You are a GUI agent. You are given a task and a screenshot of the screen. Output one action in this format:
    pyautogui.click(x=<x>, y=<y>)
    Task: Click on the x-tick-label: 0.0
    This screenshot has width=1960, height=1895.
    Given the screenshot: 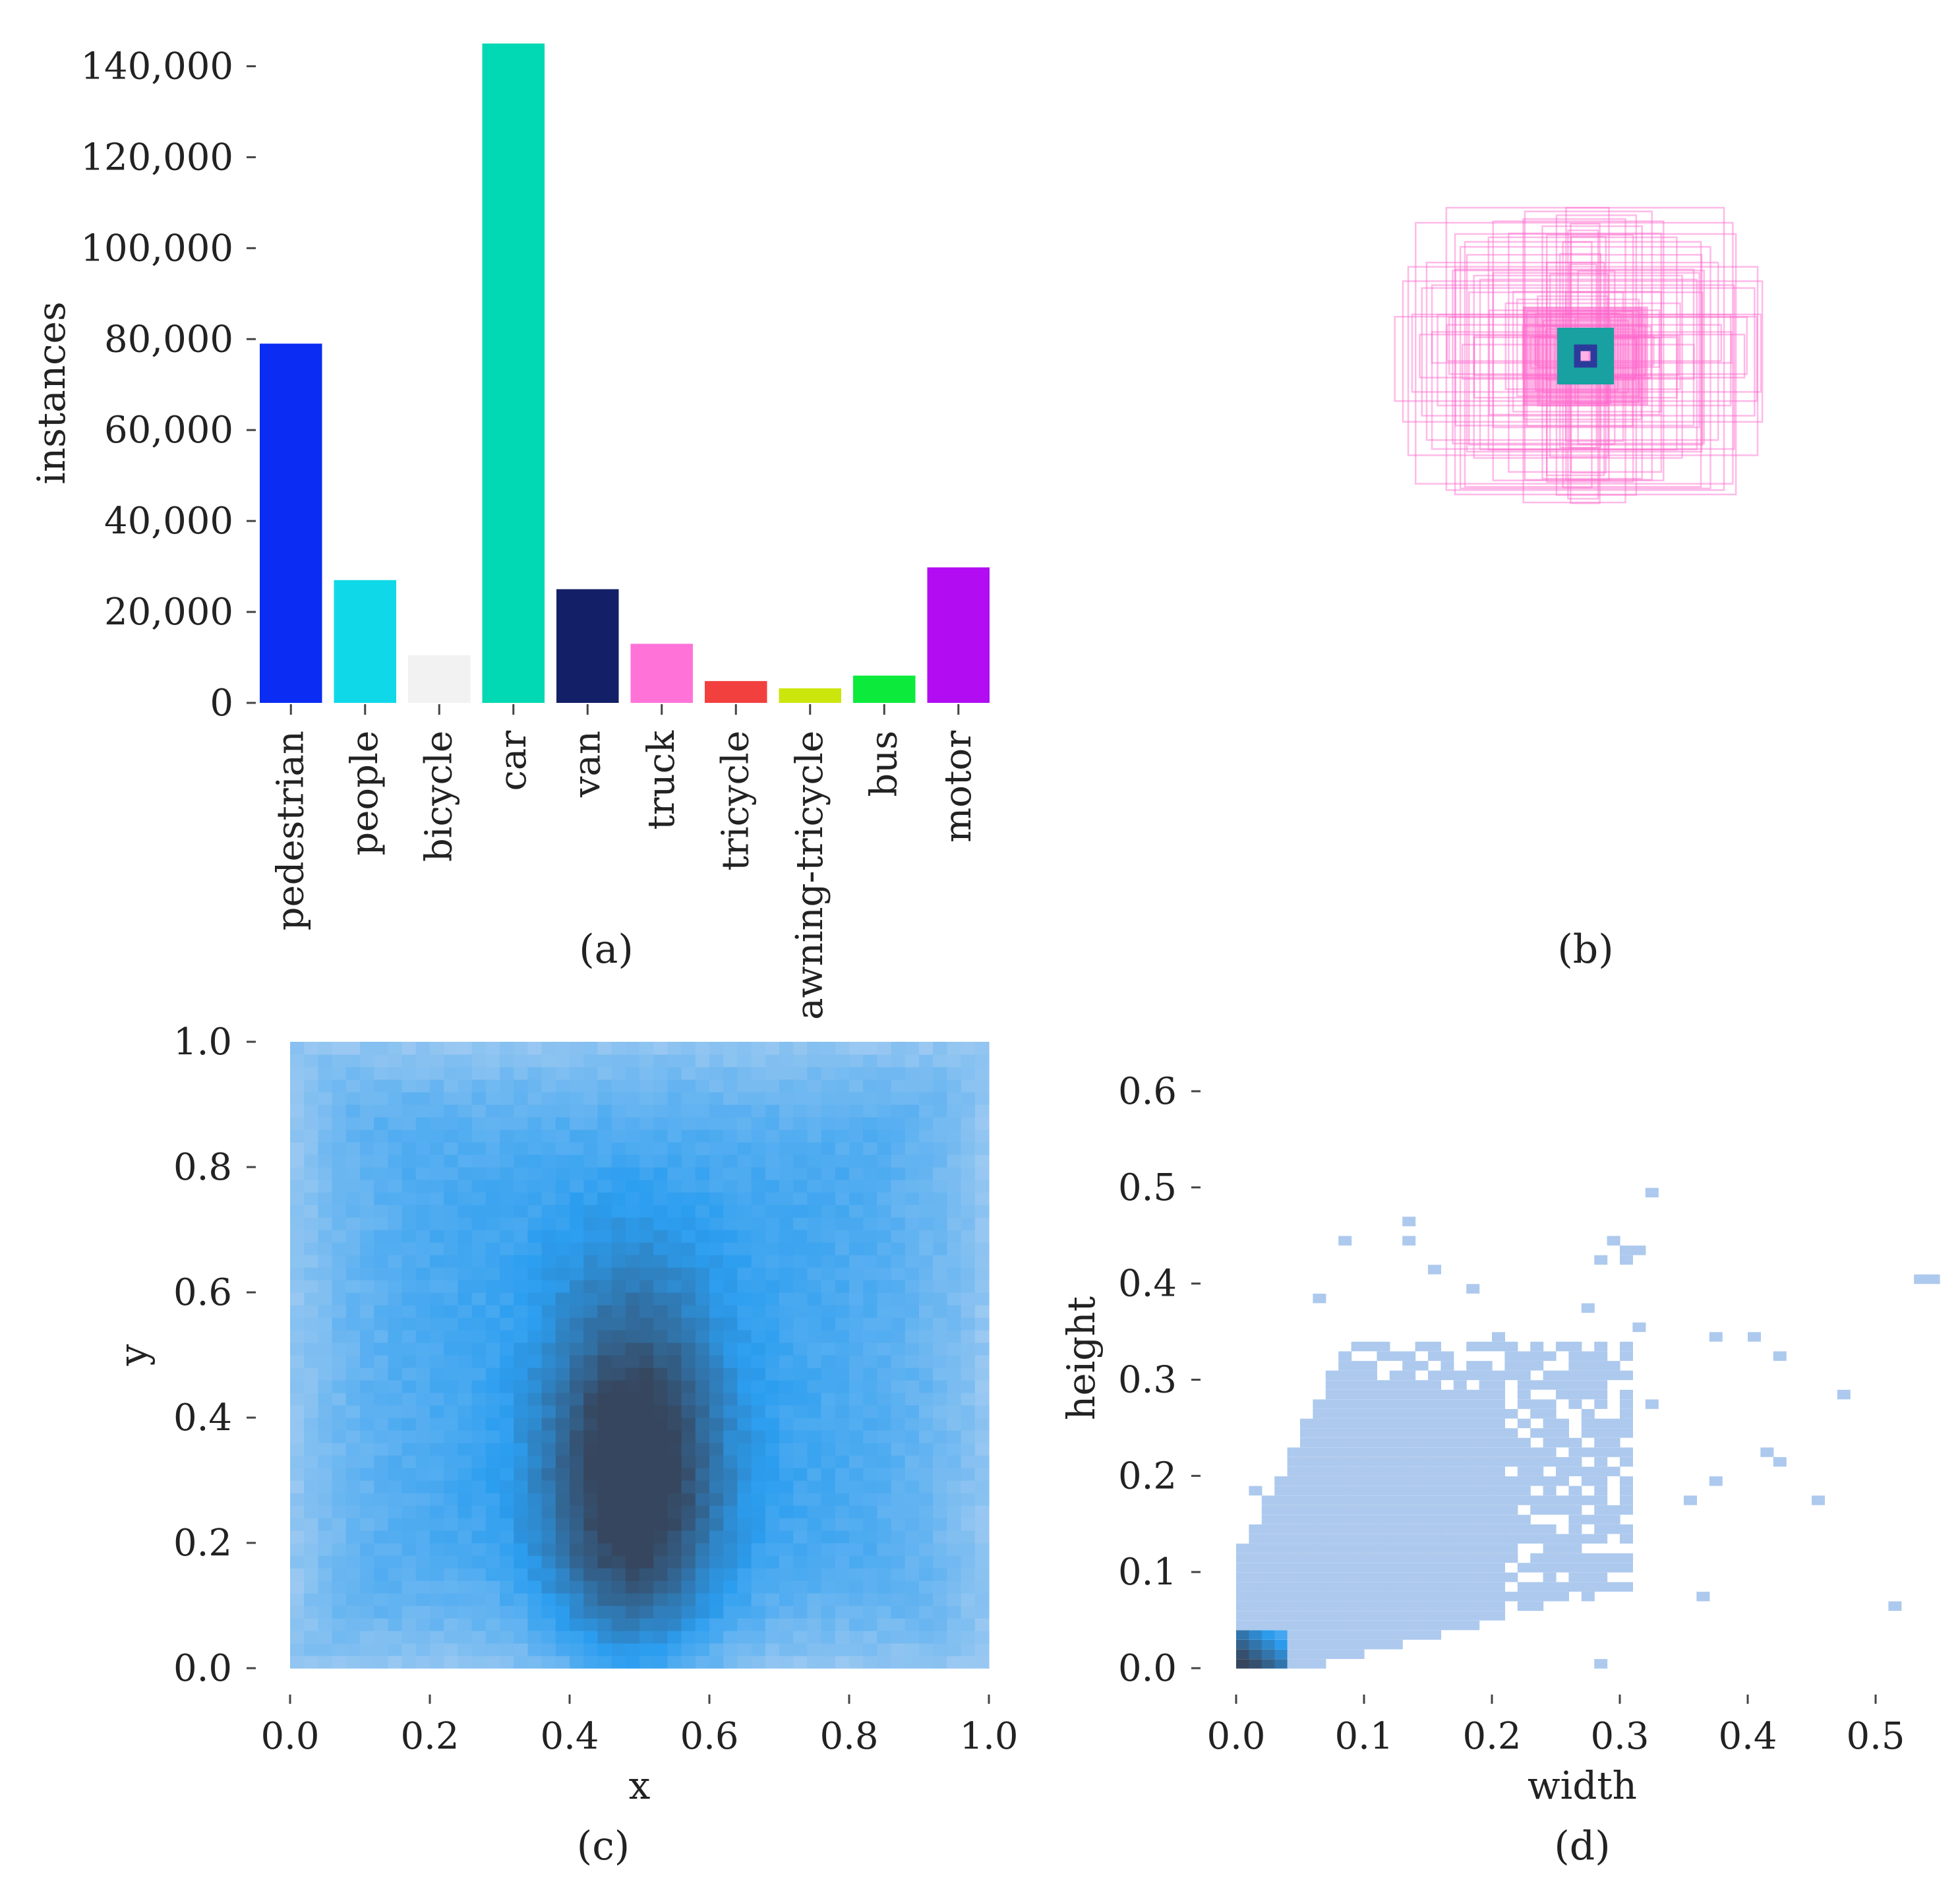 What is the action you would take?
    pyautogui.click(x=289, y=1736)
    